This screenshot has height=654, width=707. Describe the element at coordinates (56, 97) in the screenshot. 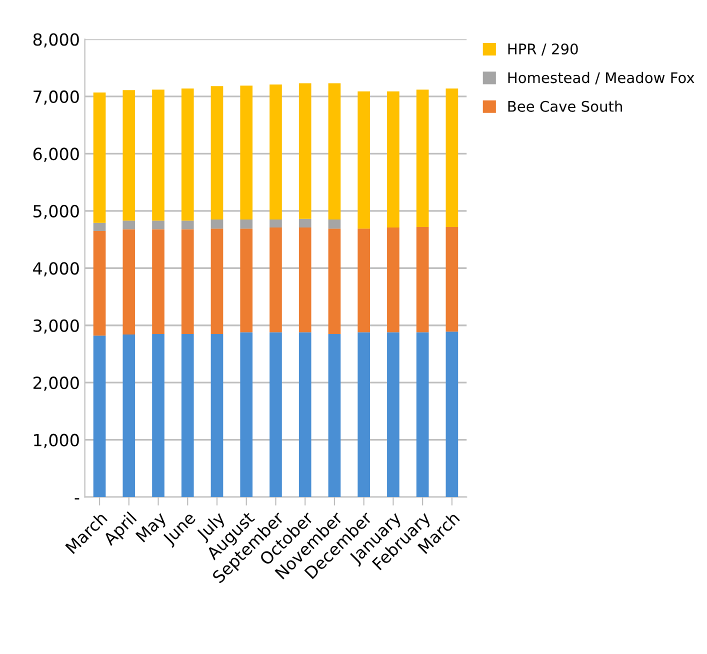

I see `y-tick-label: 7,000` at that location.